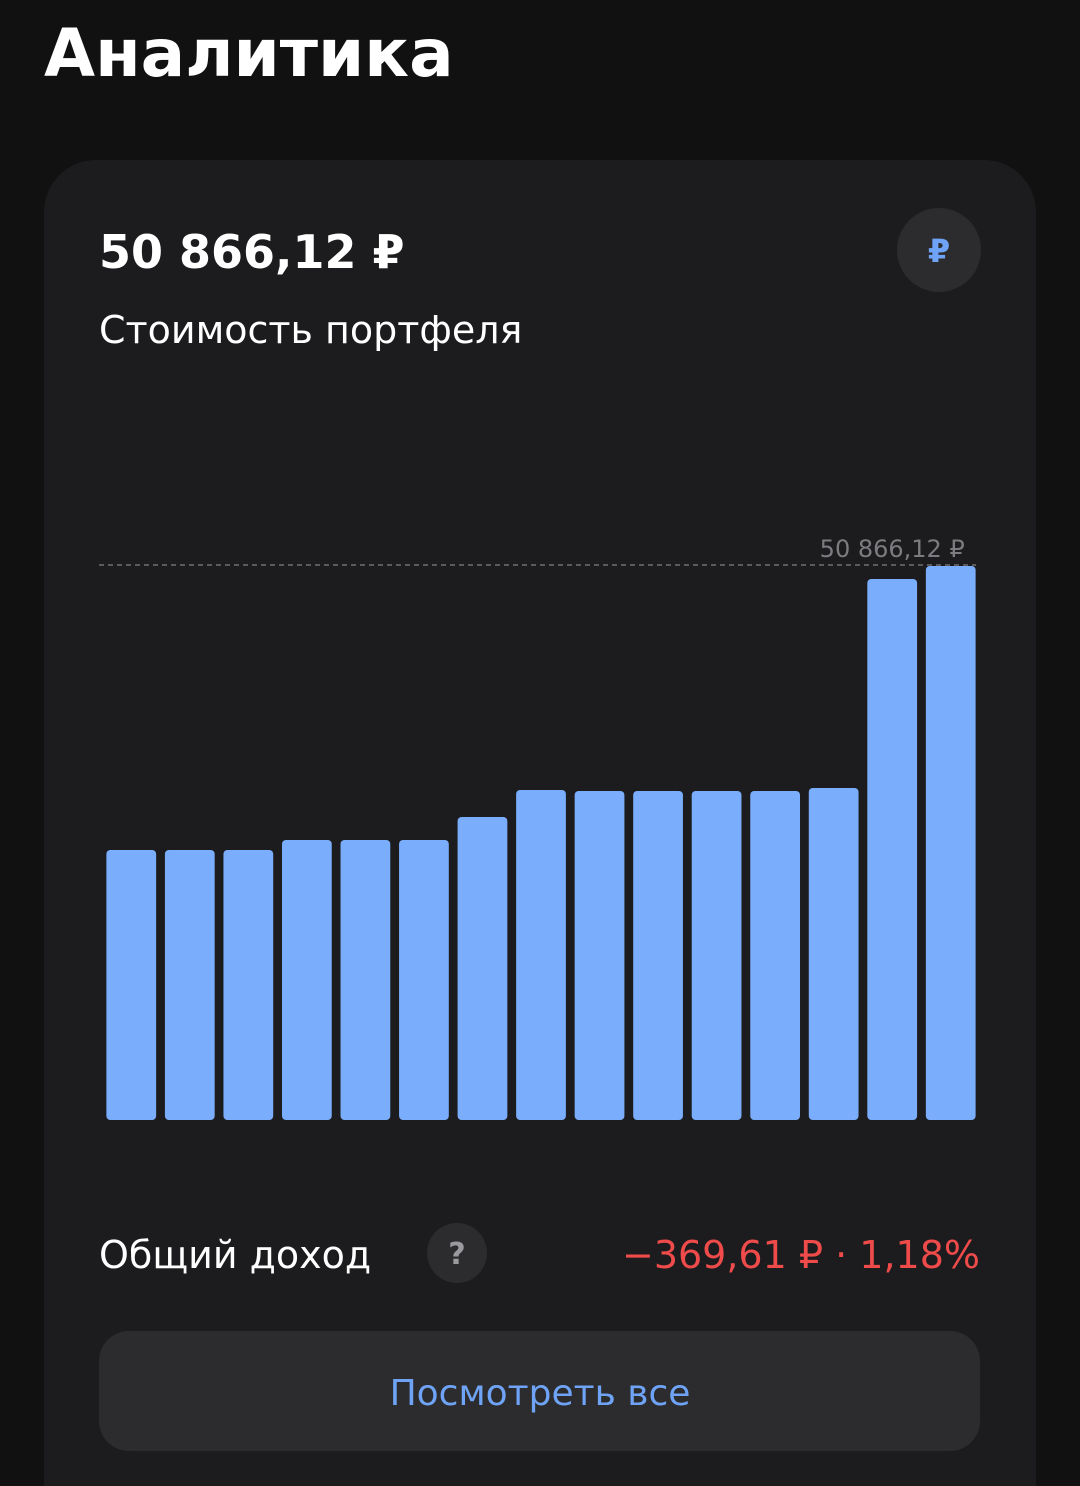 This screenshot has height=1486, width=1080. Describe the element at coordinates (892, 549) in the screenshot. I see `value-label: 50 866,12 ₽` at that location.